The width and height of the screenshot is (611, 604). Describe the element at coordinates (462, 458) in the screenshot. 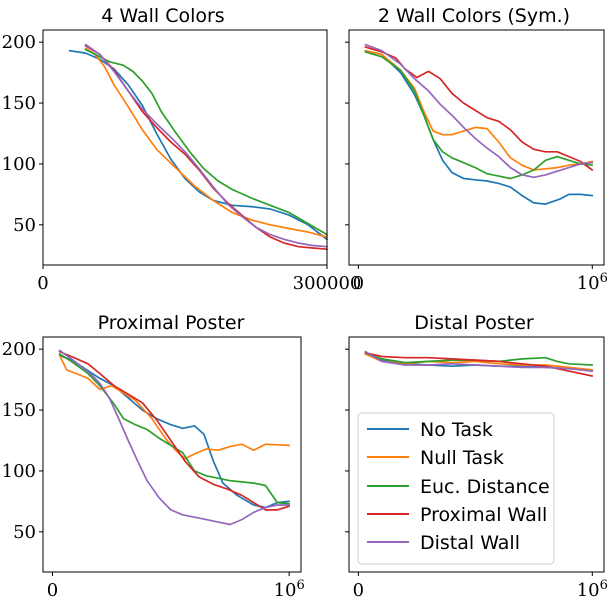

I see `legend-label: Null Task` at that location.